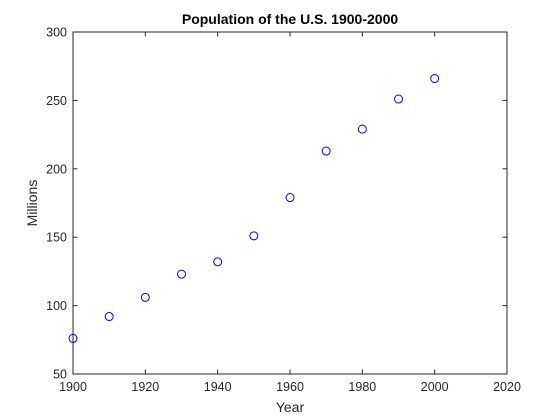 The height and width of the screenshot is (420, 560). I want to click on y-tick-label: 300, so click(56, 33).